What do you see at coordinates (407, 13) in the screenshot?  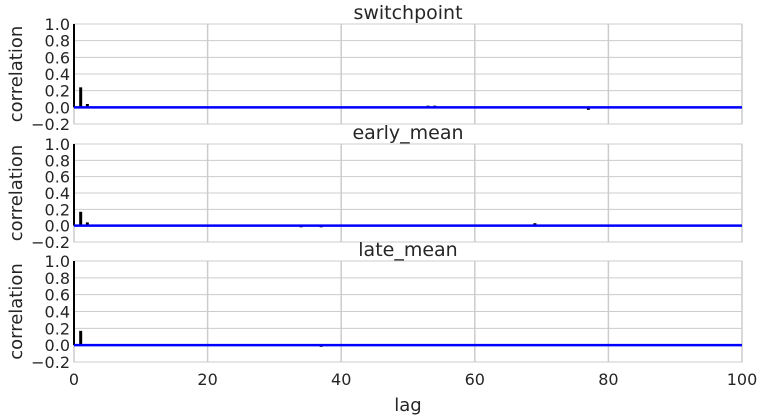 I see `chart-title: switchpoint` at bounding box center [407, 13].